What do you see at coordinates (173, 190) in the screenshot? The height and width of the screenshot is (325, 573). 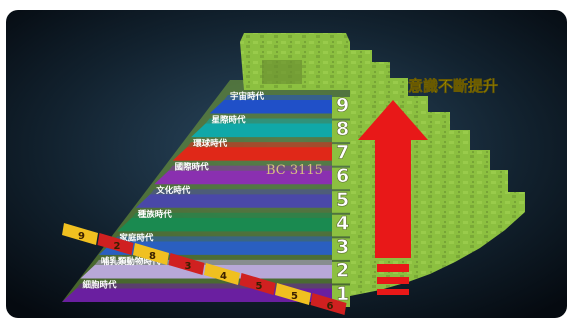 I see `level-label: 文化時代` at bounding box center [173, 190].